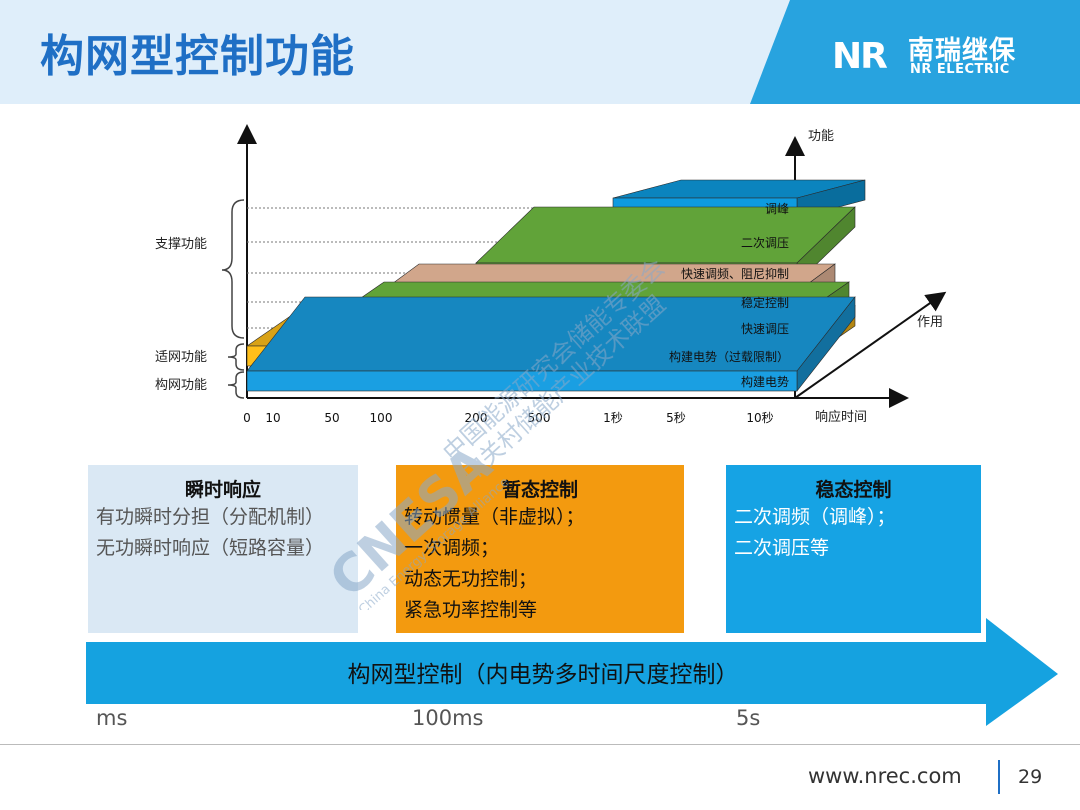  Describe the element at coordinates (181, 385) in the screenshot. I see `group-label-grid-forming: 构网功能` at that location.